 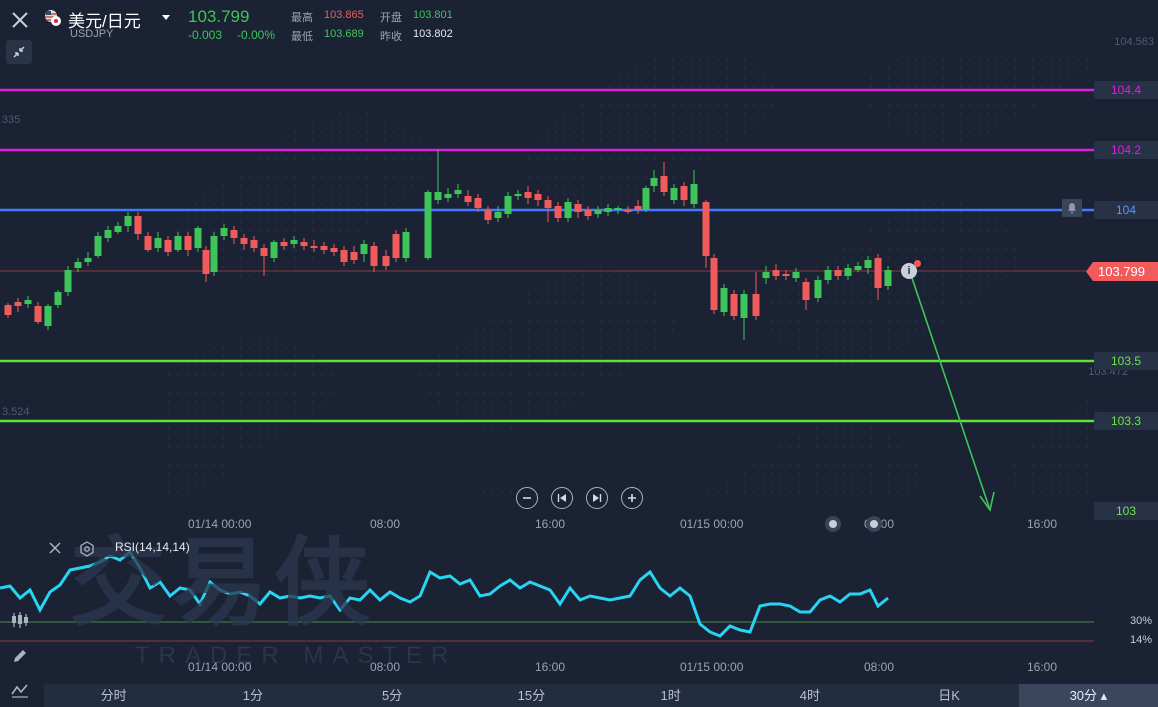 I want to click on indicator-icon, so click(x=20, y=690).